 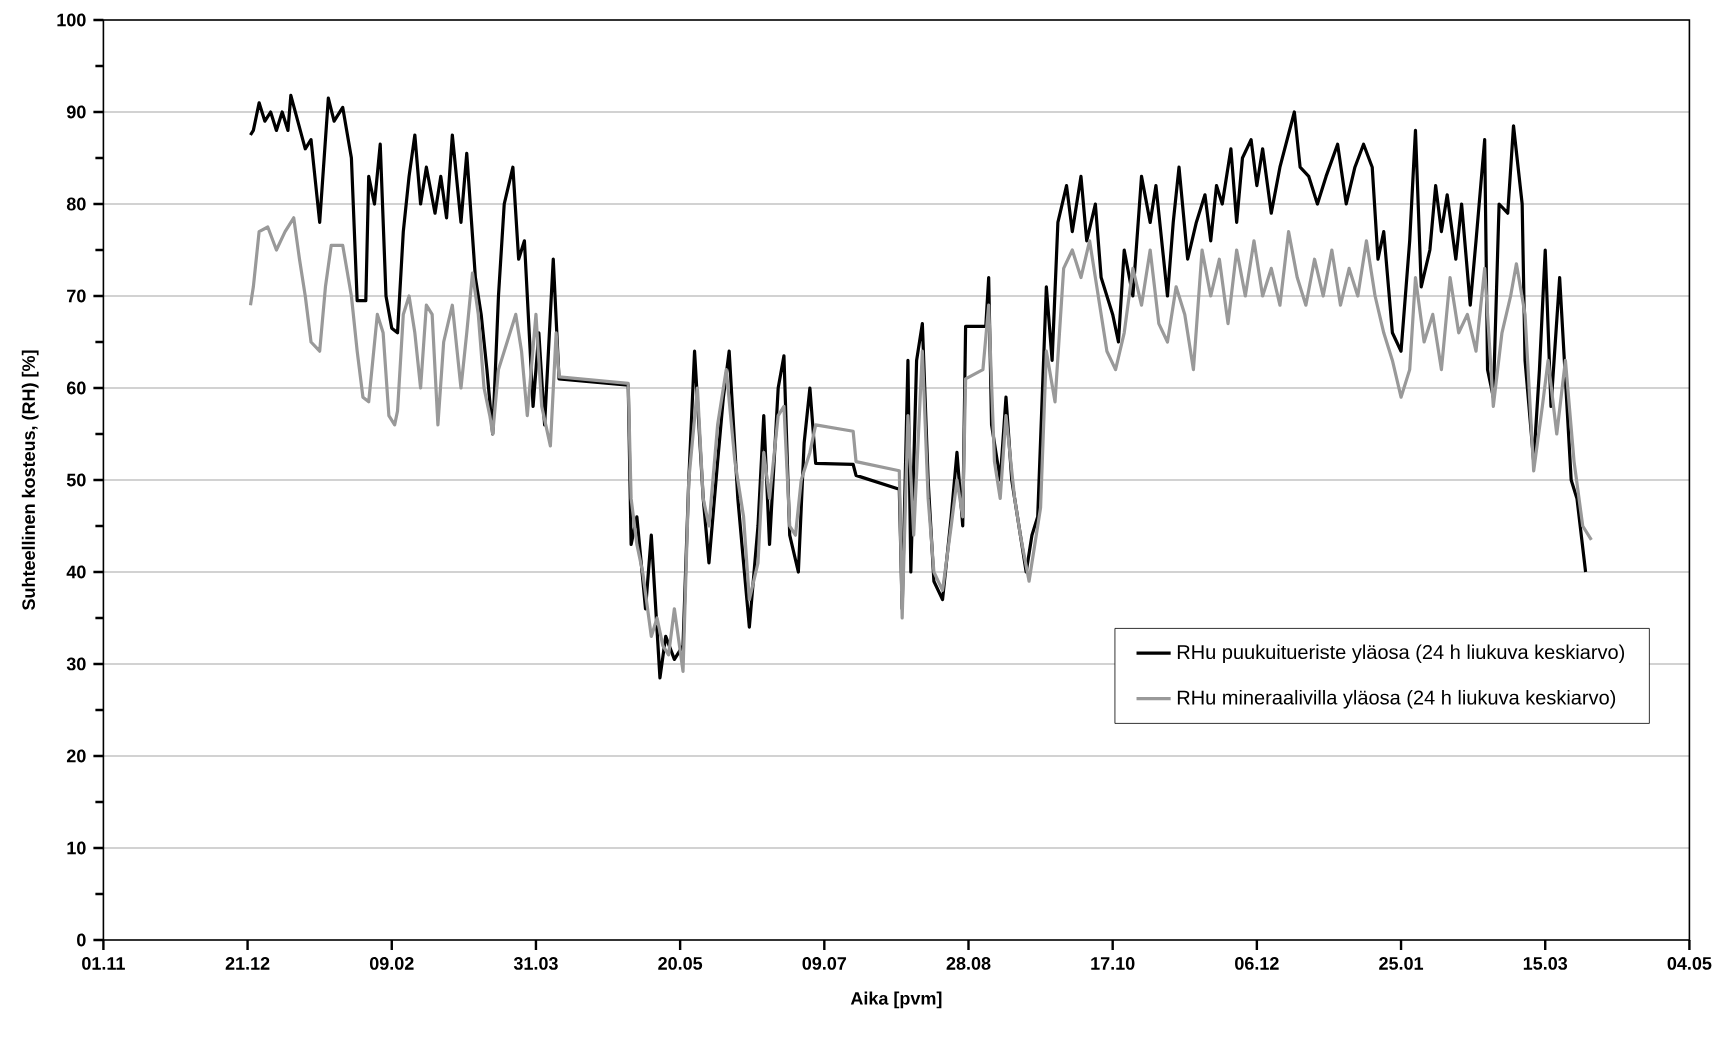 I want to click on y-tick-label: 30, so click(x=76, y=664).